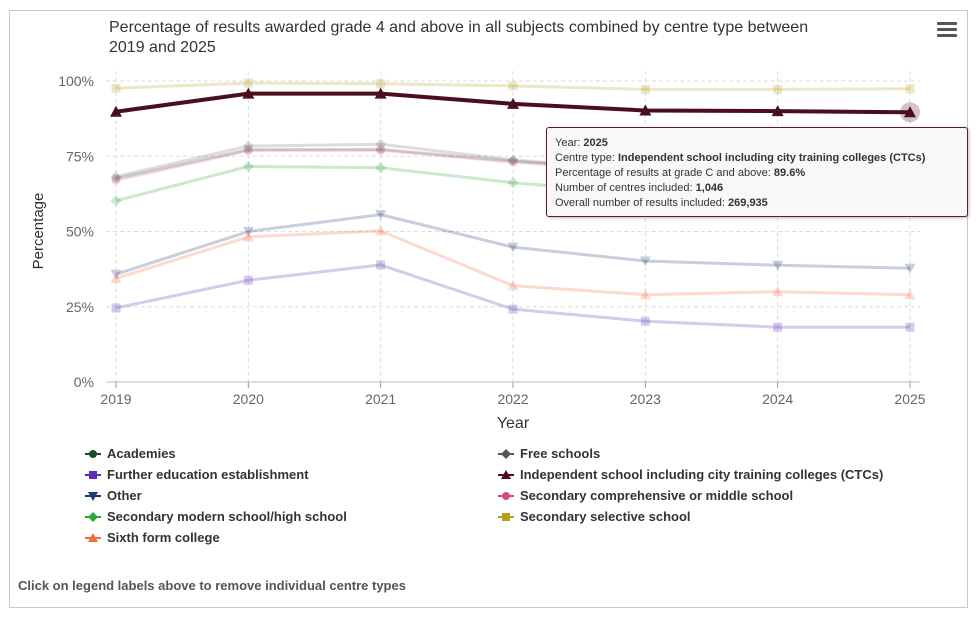 The height and width of the screenshot is (623, 979). I want to click on legend-item: Secondary comprehensive or middle school, so click(645, 495).